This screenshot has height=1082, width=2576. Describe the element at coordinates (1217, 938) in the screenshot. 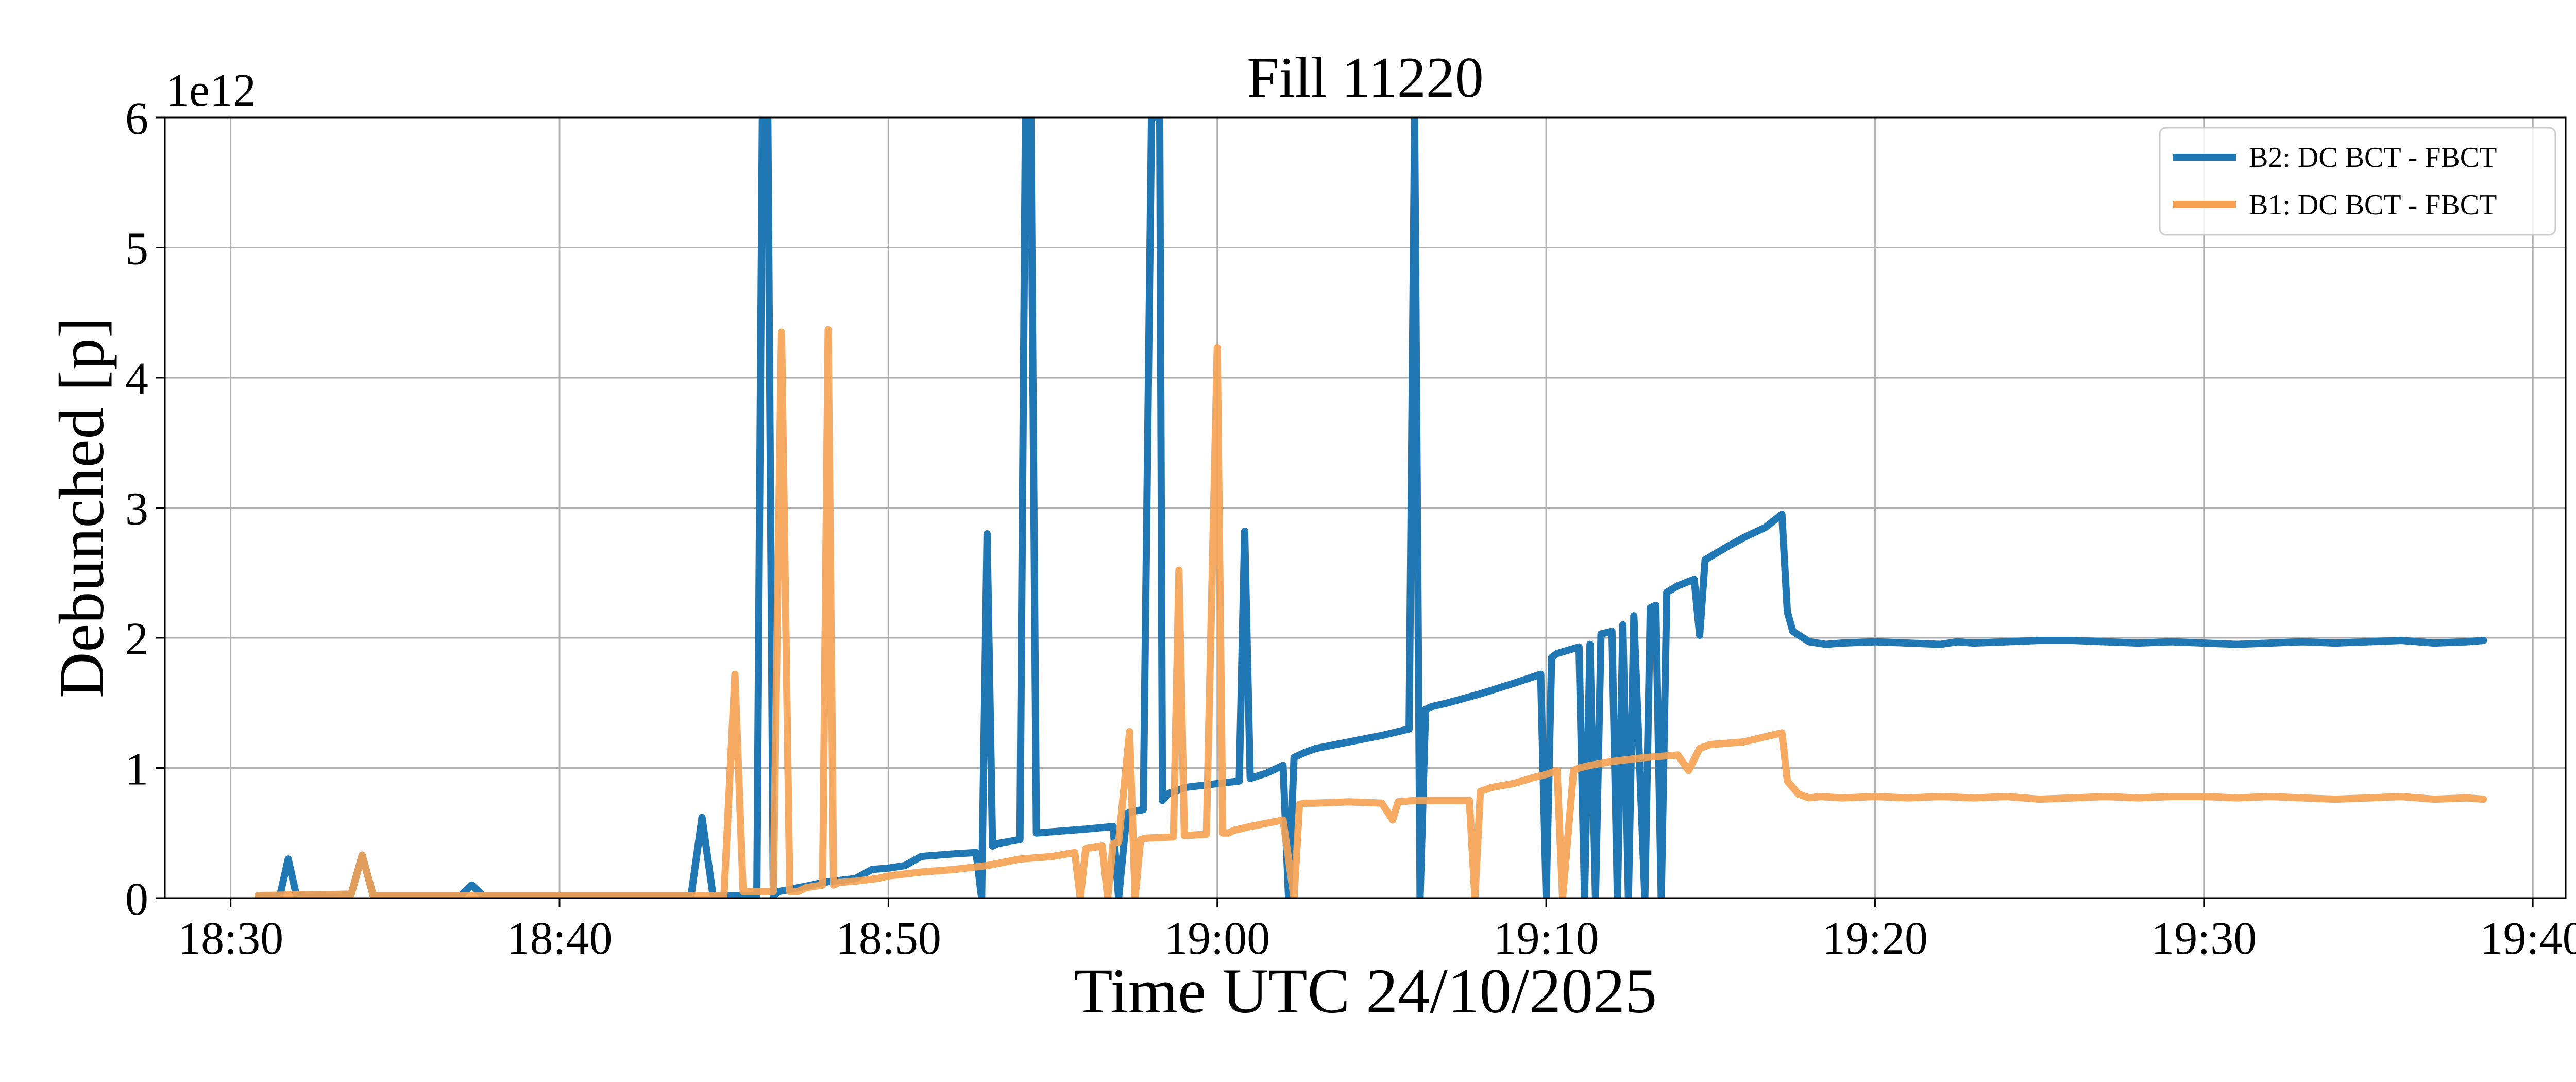

I see `x-tick-label: 19:00` at that location.